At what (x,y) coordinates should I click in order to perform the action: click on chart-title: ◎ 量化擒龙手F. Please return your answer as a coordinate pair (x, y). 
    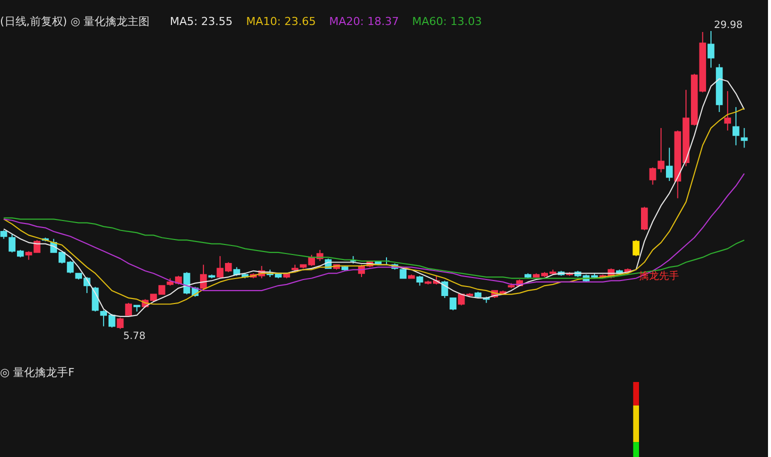
    Looking at the image, I should click on (37, 372).